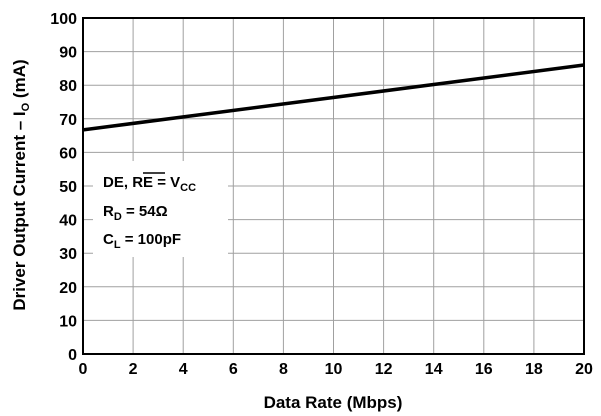  I want to click on x-tick-label: 8, so click(283, 369).